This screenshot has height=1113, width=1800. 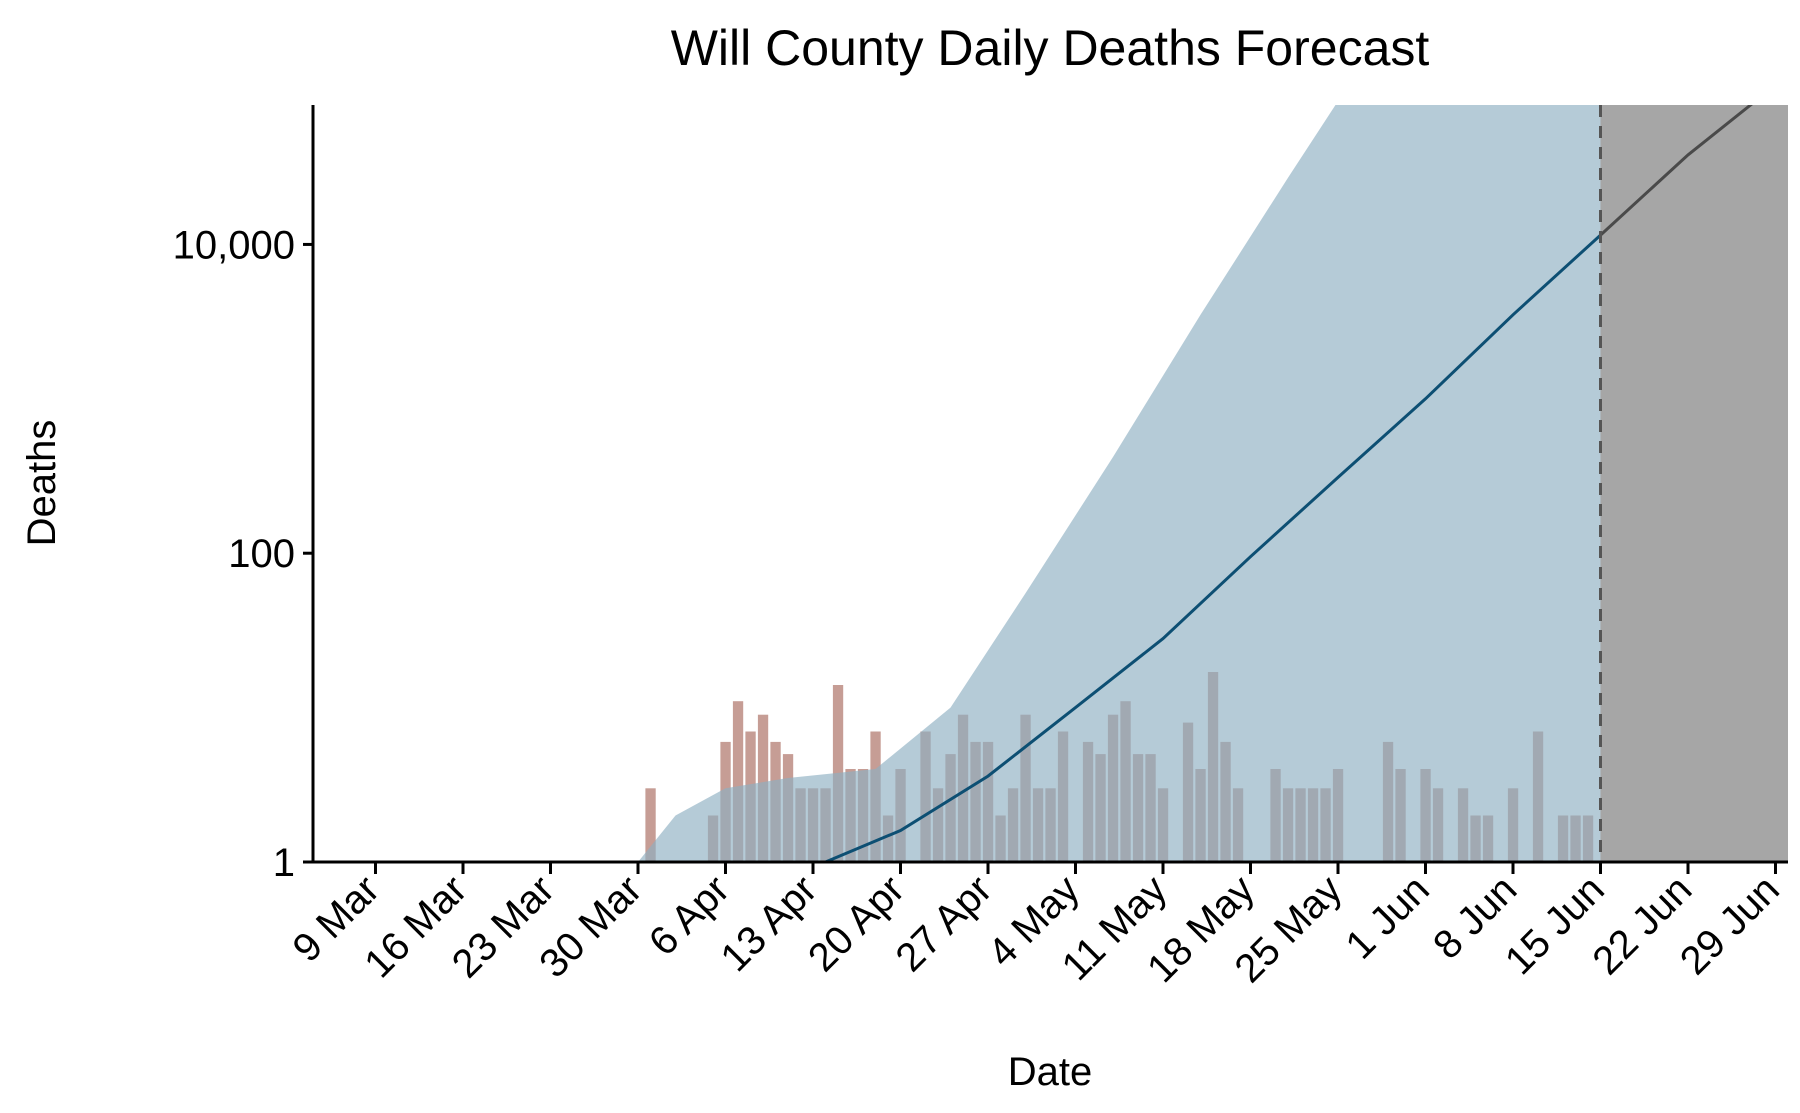 I want to click on x-tick-label: 15 Jun, so click(x=1555, y=925).